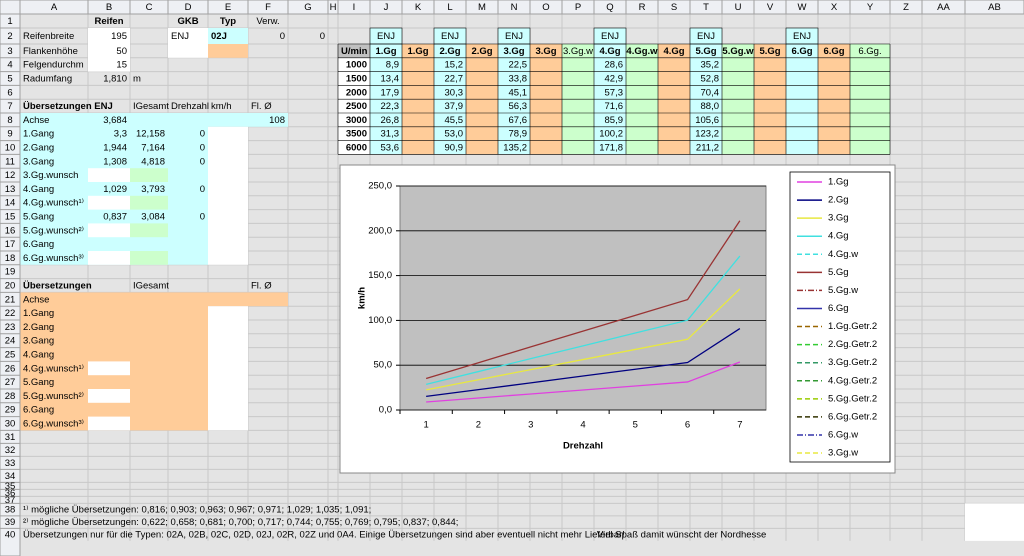 The height and width of the screenshot is (556, 1024). Describe the element at coordinates (354, 51) in the screenshot. I see `cell-text: U/min` at that location.